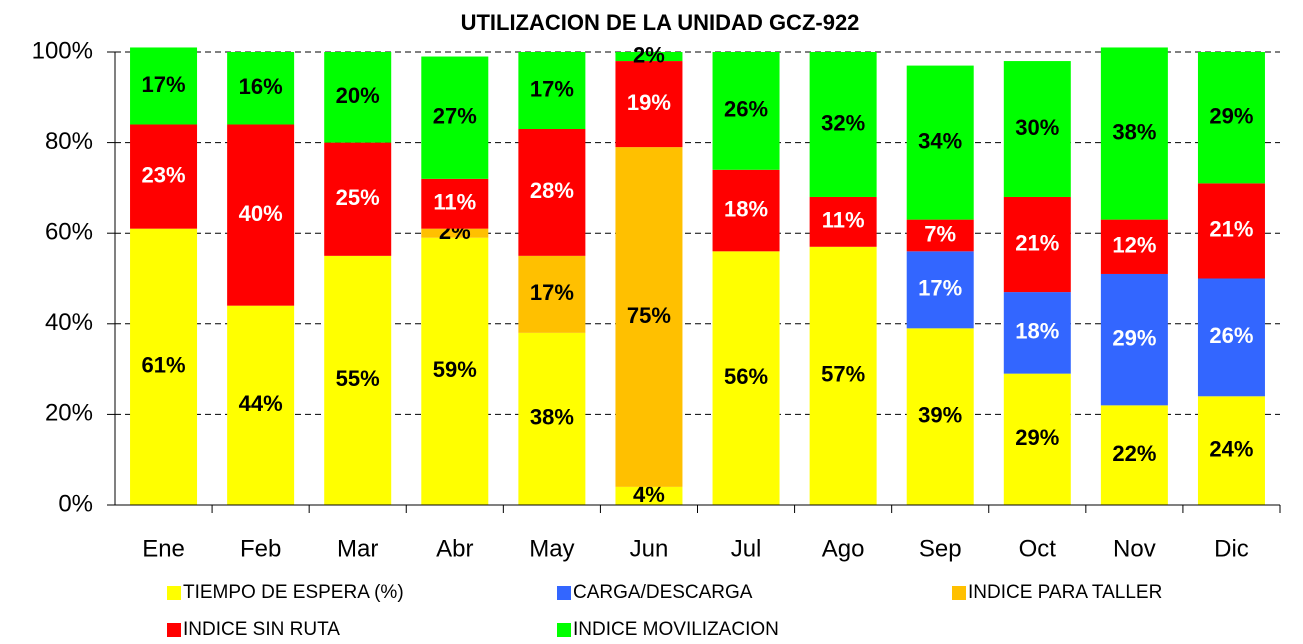 The image size is (1303, 644). What do you see at coordinates (62, 50) in the screenshot?
I see `y-tick-label: 100%` at bounding box center [62, 50].